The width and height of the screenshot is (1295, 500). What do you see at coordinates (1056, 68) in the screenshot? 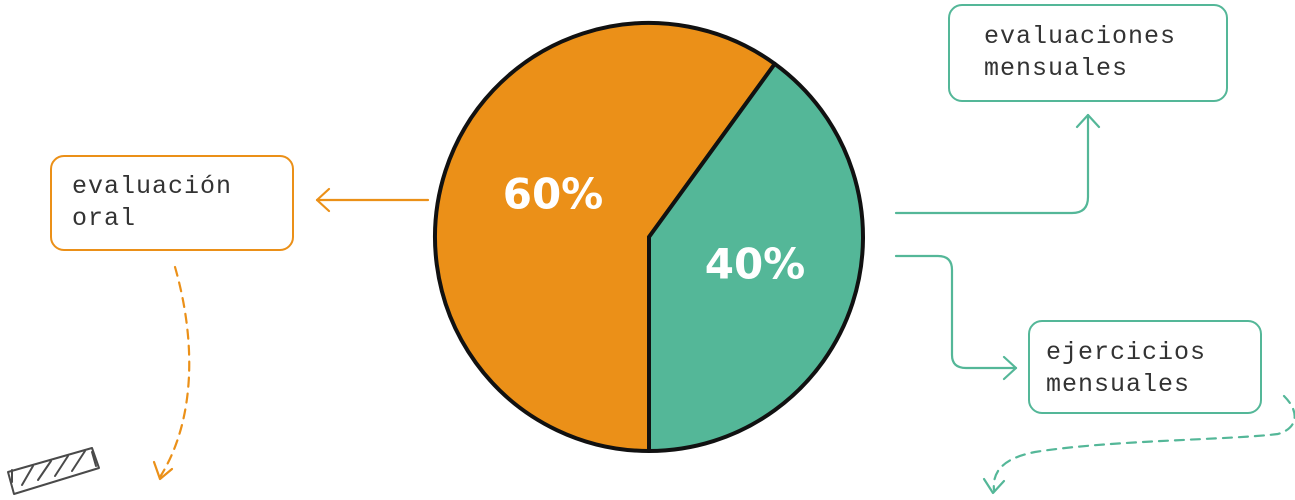
I see `evaluaciones-mensuales-line2: mensuales` at bounding box center [1056, 68].